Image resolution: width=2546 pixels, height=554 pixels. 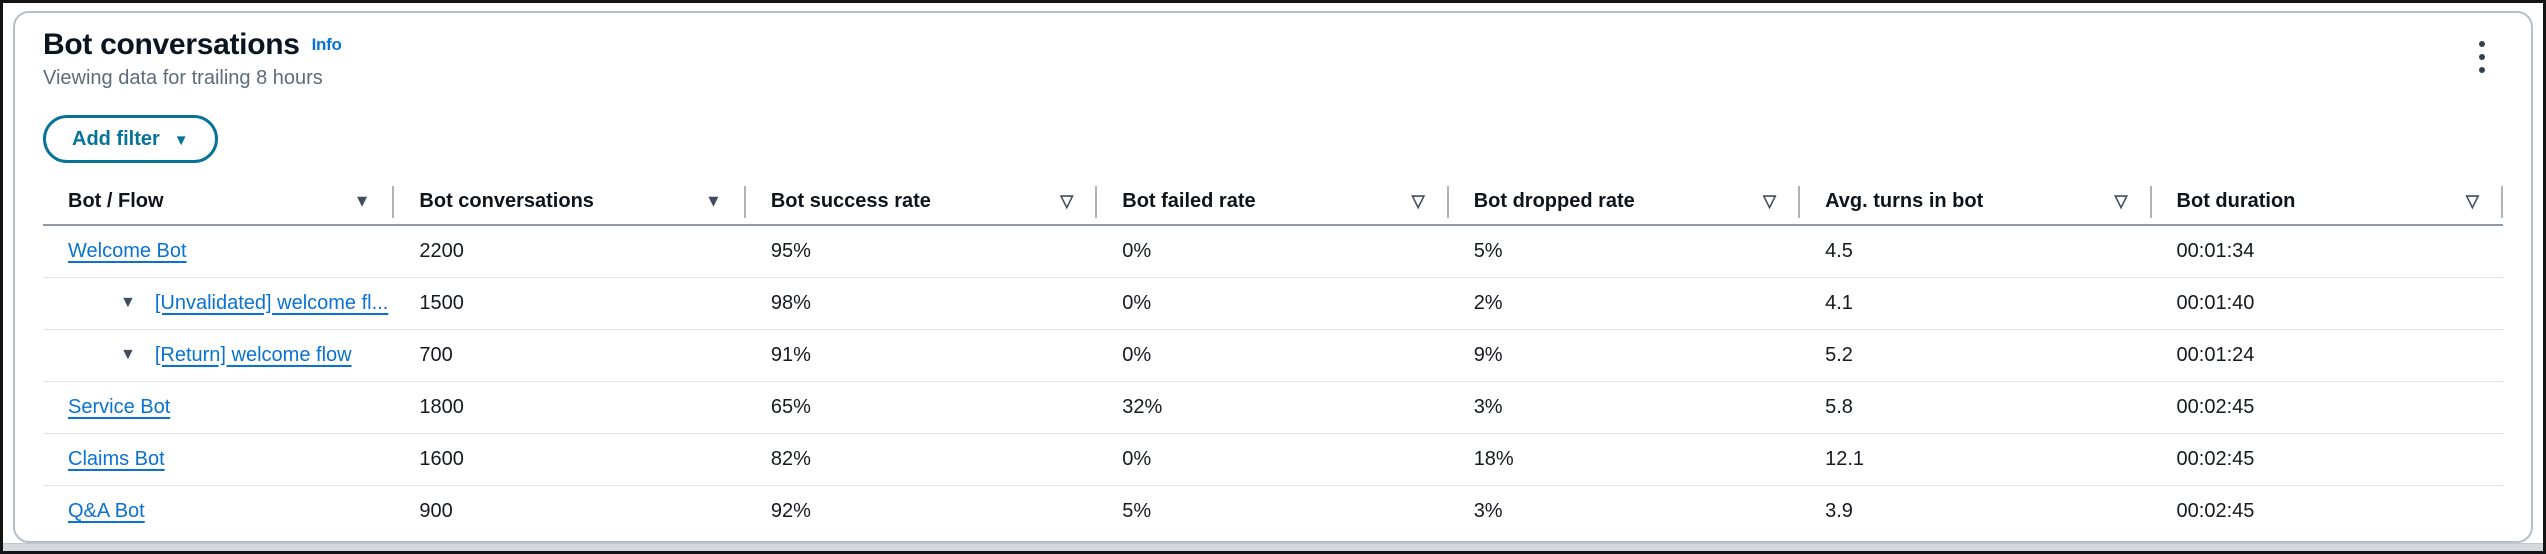 What do you see at coordinates (181, 140) in the screenshot?
I see `chevron-down-icon: ▼` at bounding box center [181, 140].